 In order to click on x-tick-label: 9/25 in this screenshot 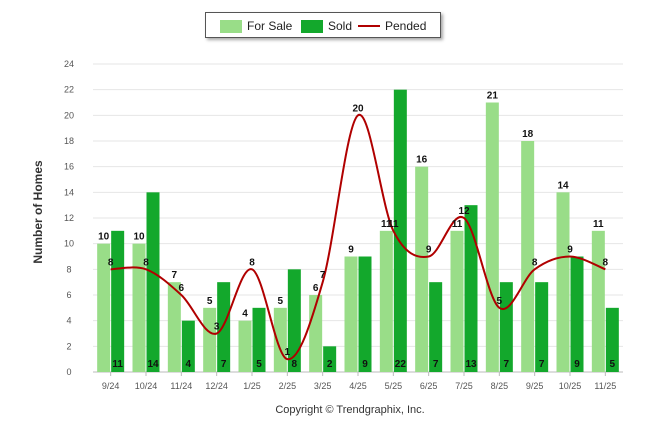, I will do `click(535, 386)`.